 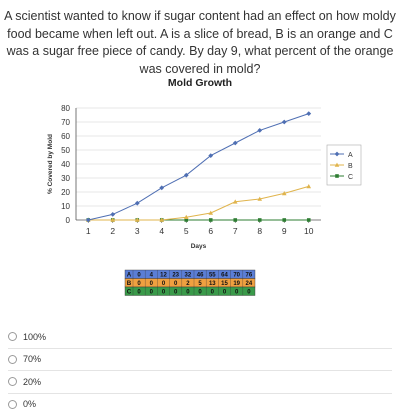 What do you see at coordinates (212, 276) in the screenshot?
I see `table-cell: 55` at bounding box center [212, 276].